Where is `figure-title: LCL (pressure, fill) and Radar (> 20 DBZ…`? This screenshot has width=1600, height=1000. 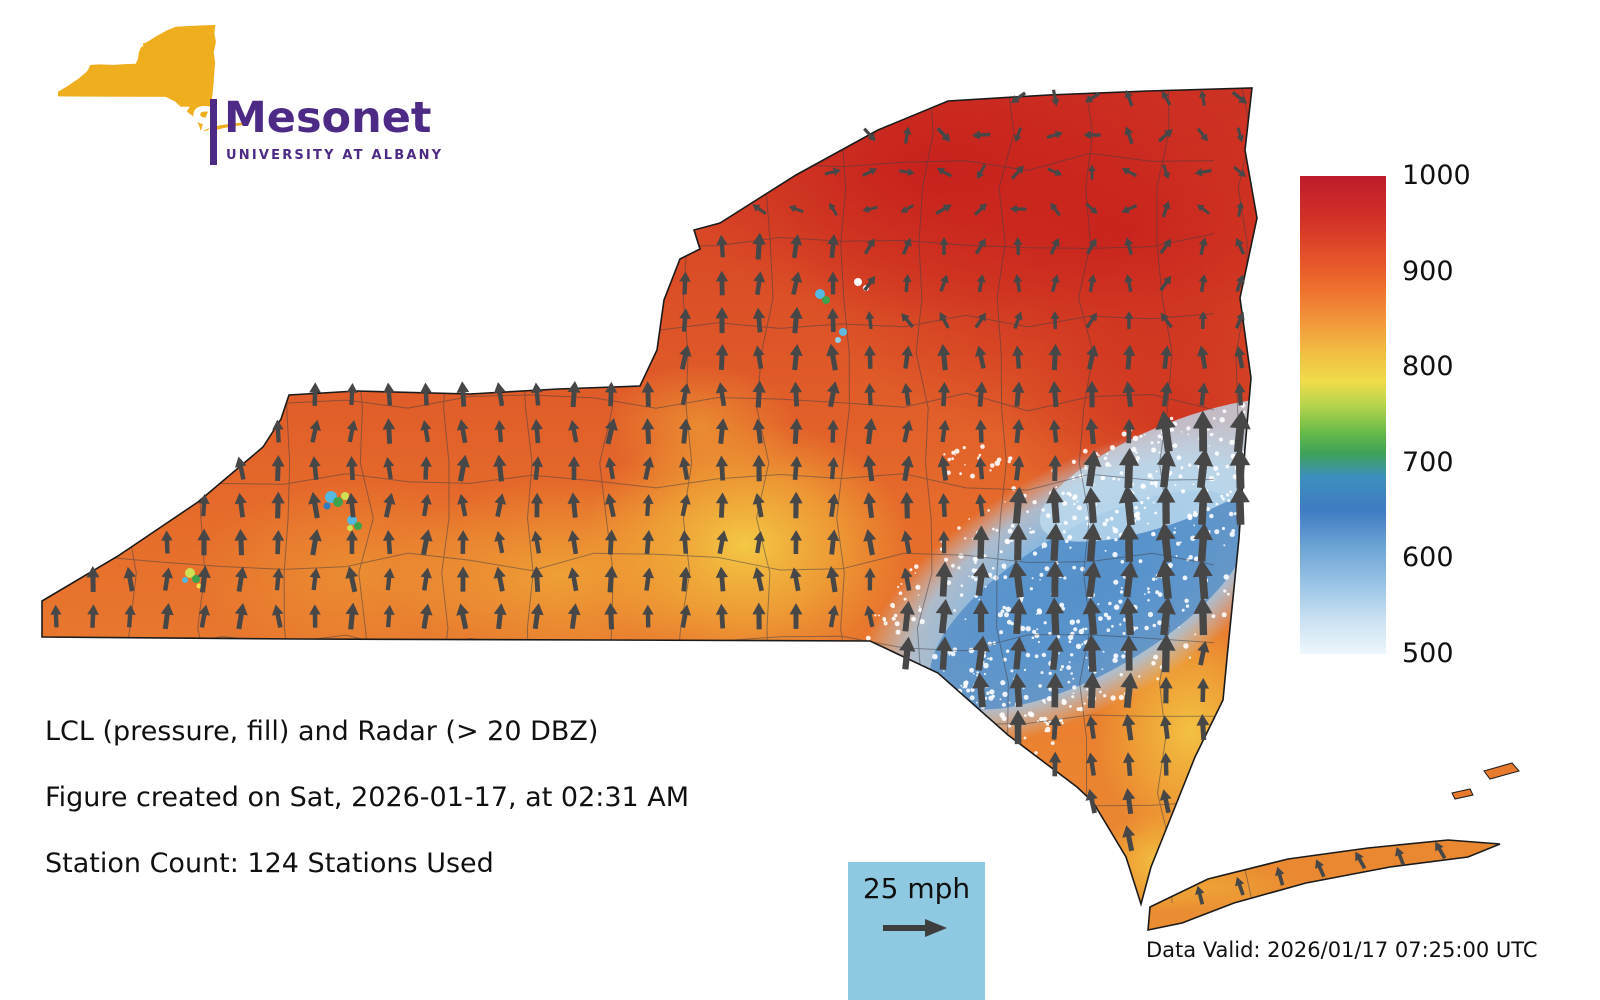
figure-title: LCL (pressure, fill) and Radar (> 20 DBZ… is located at coordinates (322, 731).